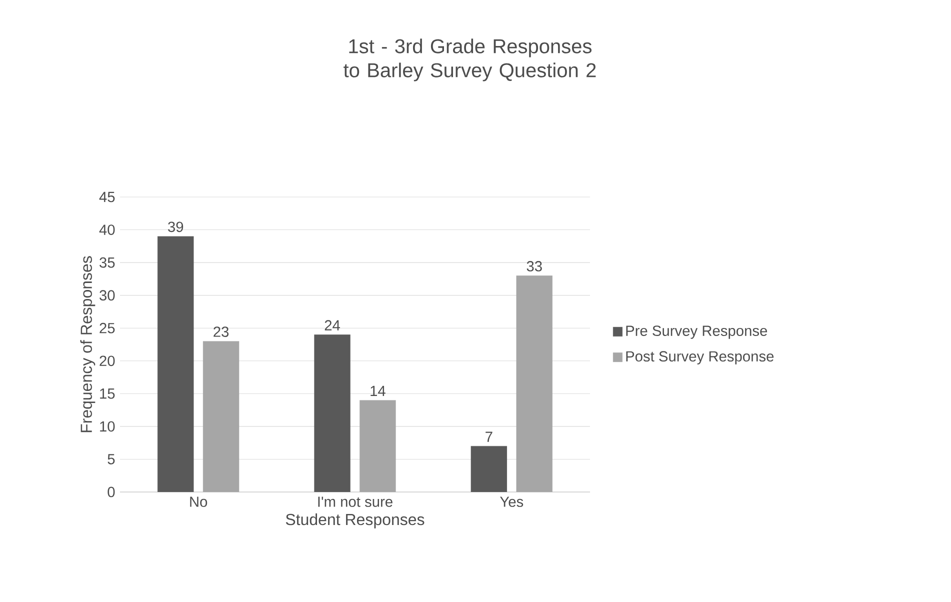 This screenshot has width=951, height=602. Describe the element at coordinates (107, 328) in the screenshot. I see `y-tick-label: 25` at that location.